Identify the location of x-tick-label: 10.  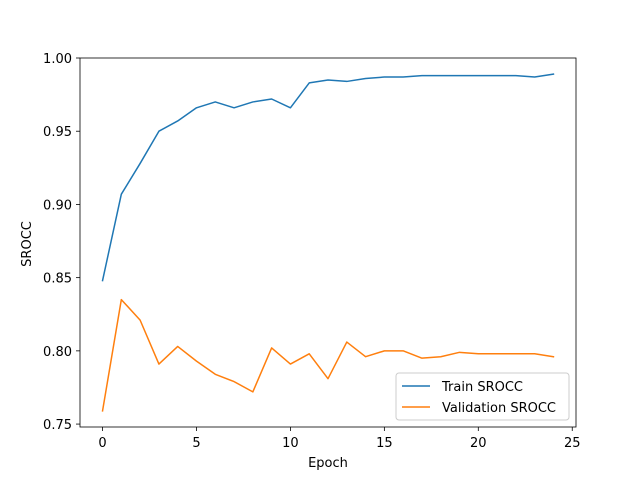
(290, 443).